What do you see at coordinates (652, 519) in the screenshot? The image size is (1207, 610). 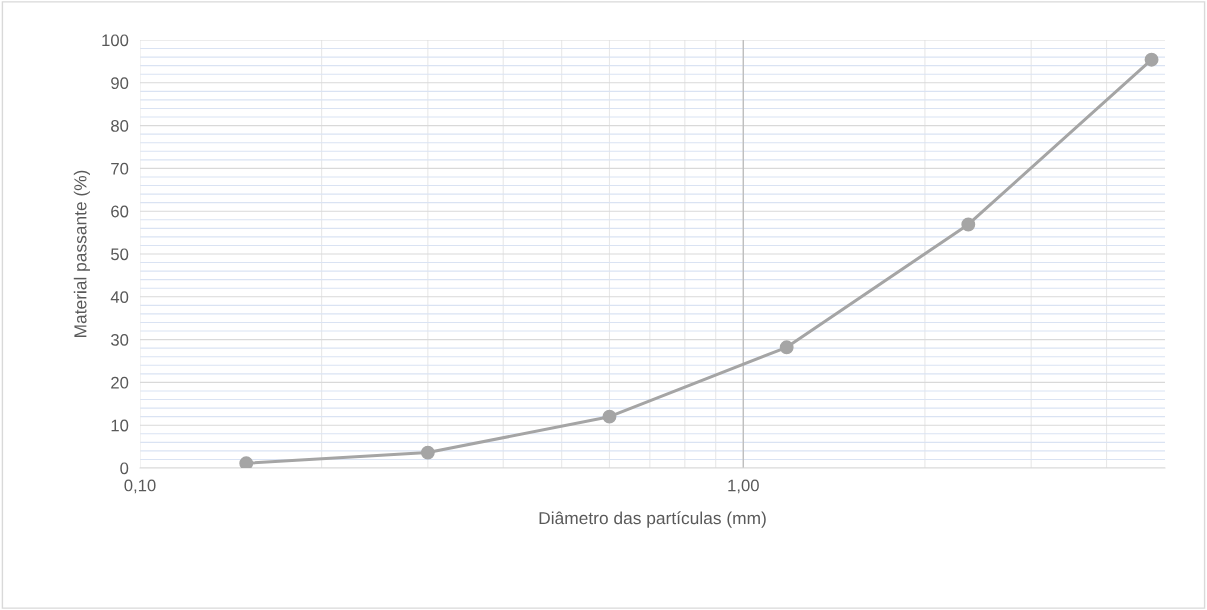 I see `x-axis-title: Diâmetro das partículas (mm)` at bounding box center [652, 519].